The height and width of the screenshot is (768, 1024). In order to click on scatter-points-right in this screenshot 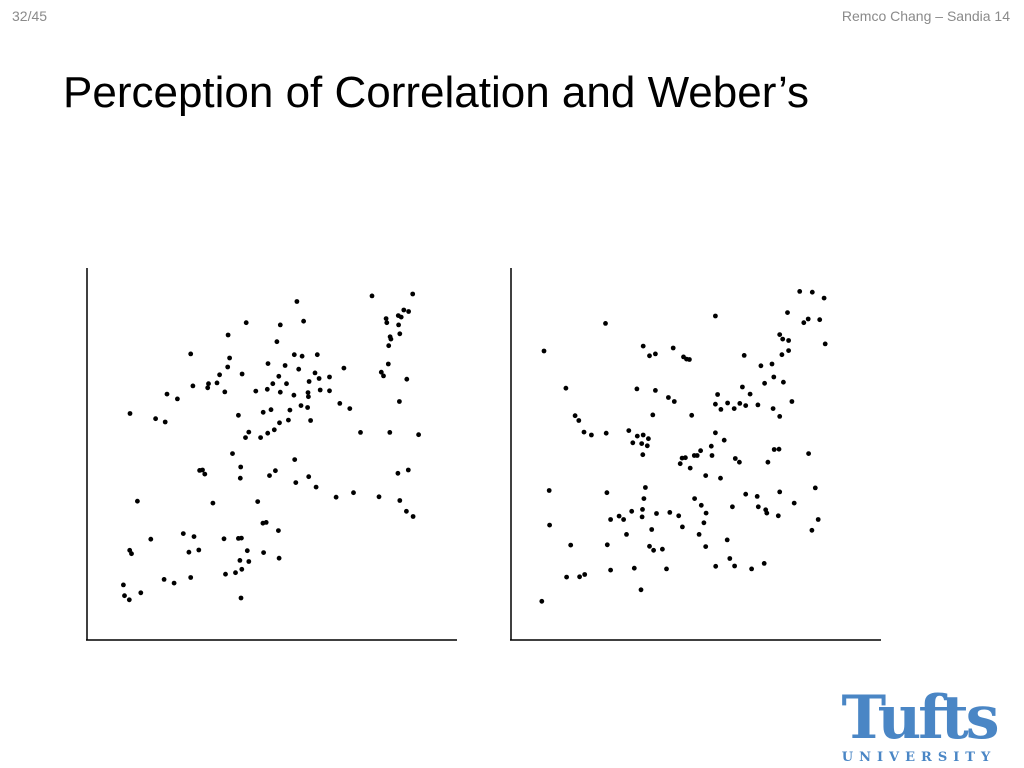, I will do `click(683, 446)`.